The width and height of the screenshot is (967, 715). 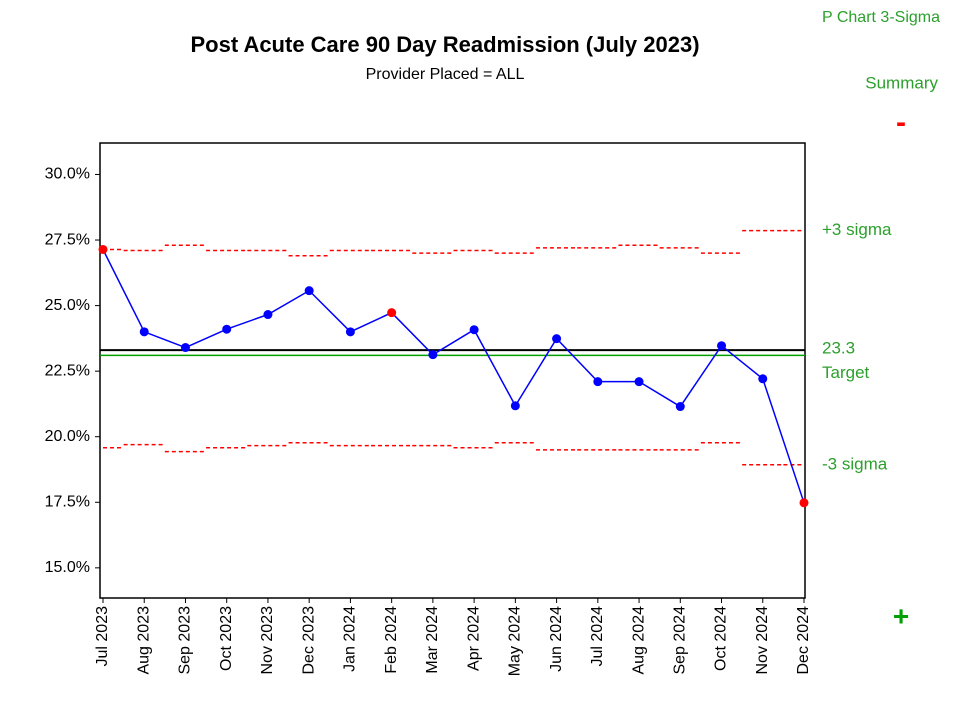 I want to click on summary-label: Summary, so click(x=901, y=82).